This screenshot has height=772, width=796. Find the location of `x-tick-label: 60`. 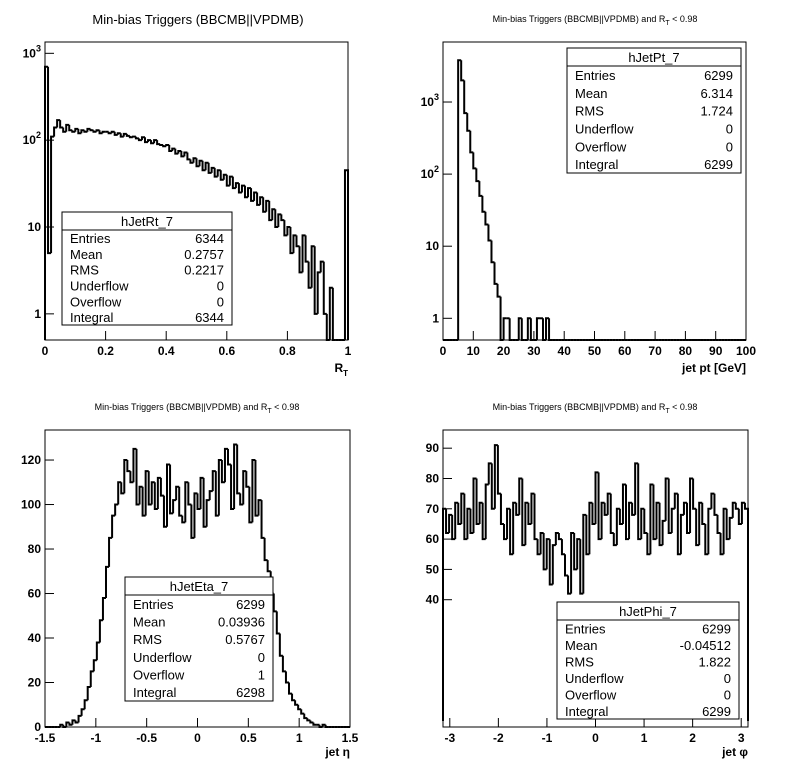

x-tick-label: 60 is located at coordinates (625, 351).